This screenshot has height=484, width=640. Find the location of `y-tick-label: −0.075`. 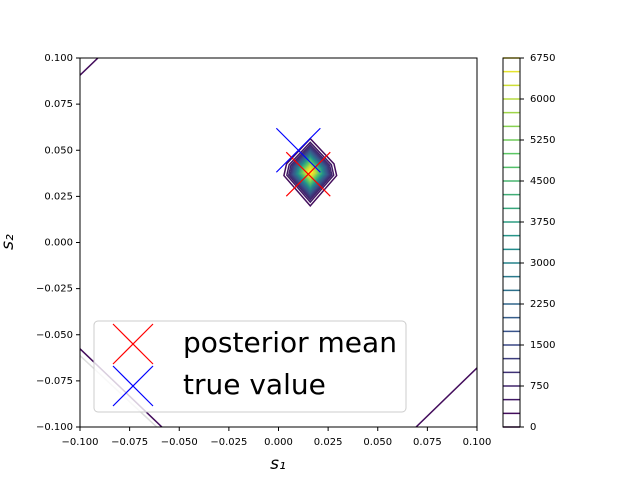

y-tick-label: −0.075 is located at coordinates (54, 381).